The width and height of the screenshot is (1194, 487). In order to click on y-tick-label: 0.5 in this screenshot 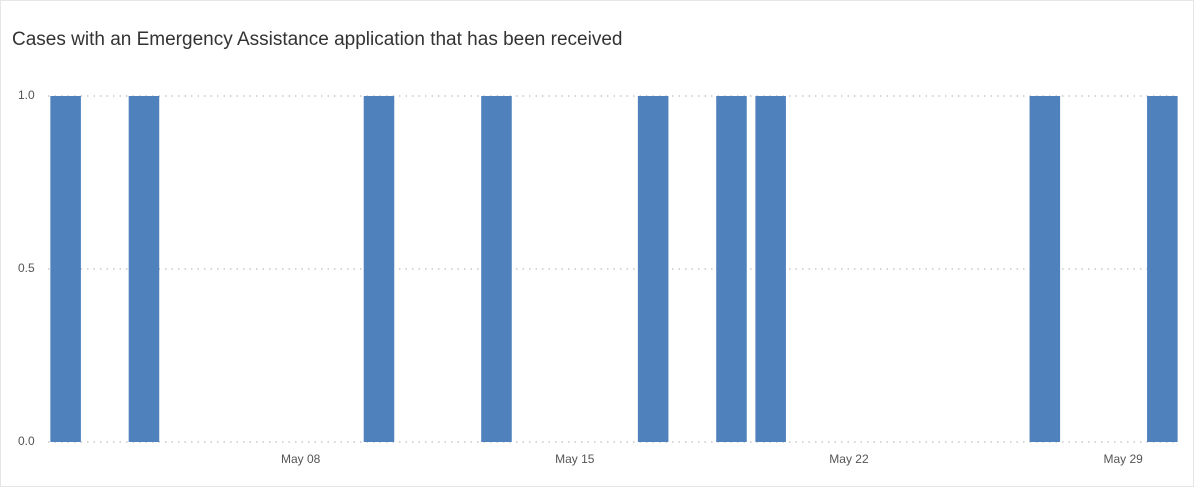, I will do `click(26, 268)`.